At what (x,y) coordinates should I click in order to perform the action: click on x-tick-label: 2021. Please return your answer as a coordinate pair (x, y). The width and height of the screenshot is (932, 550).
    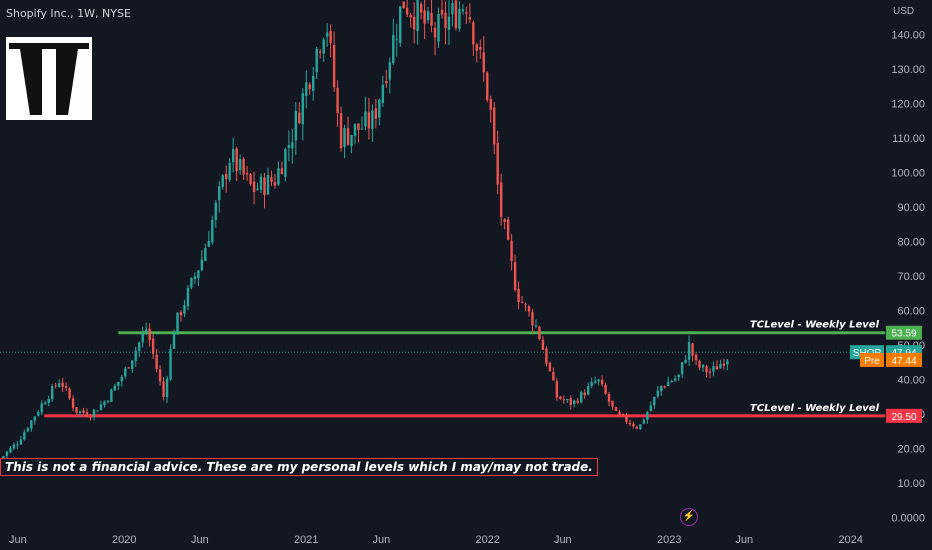
    Looking at the image, I should click on (306, 540).